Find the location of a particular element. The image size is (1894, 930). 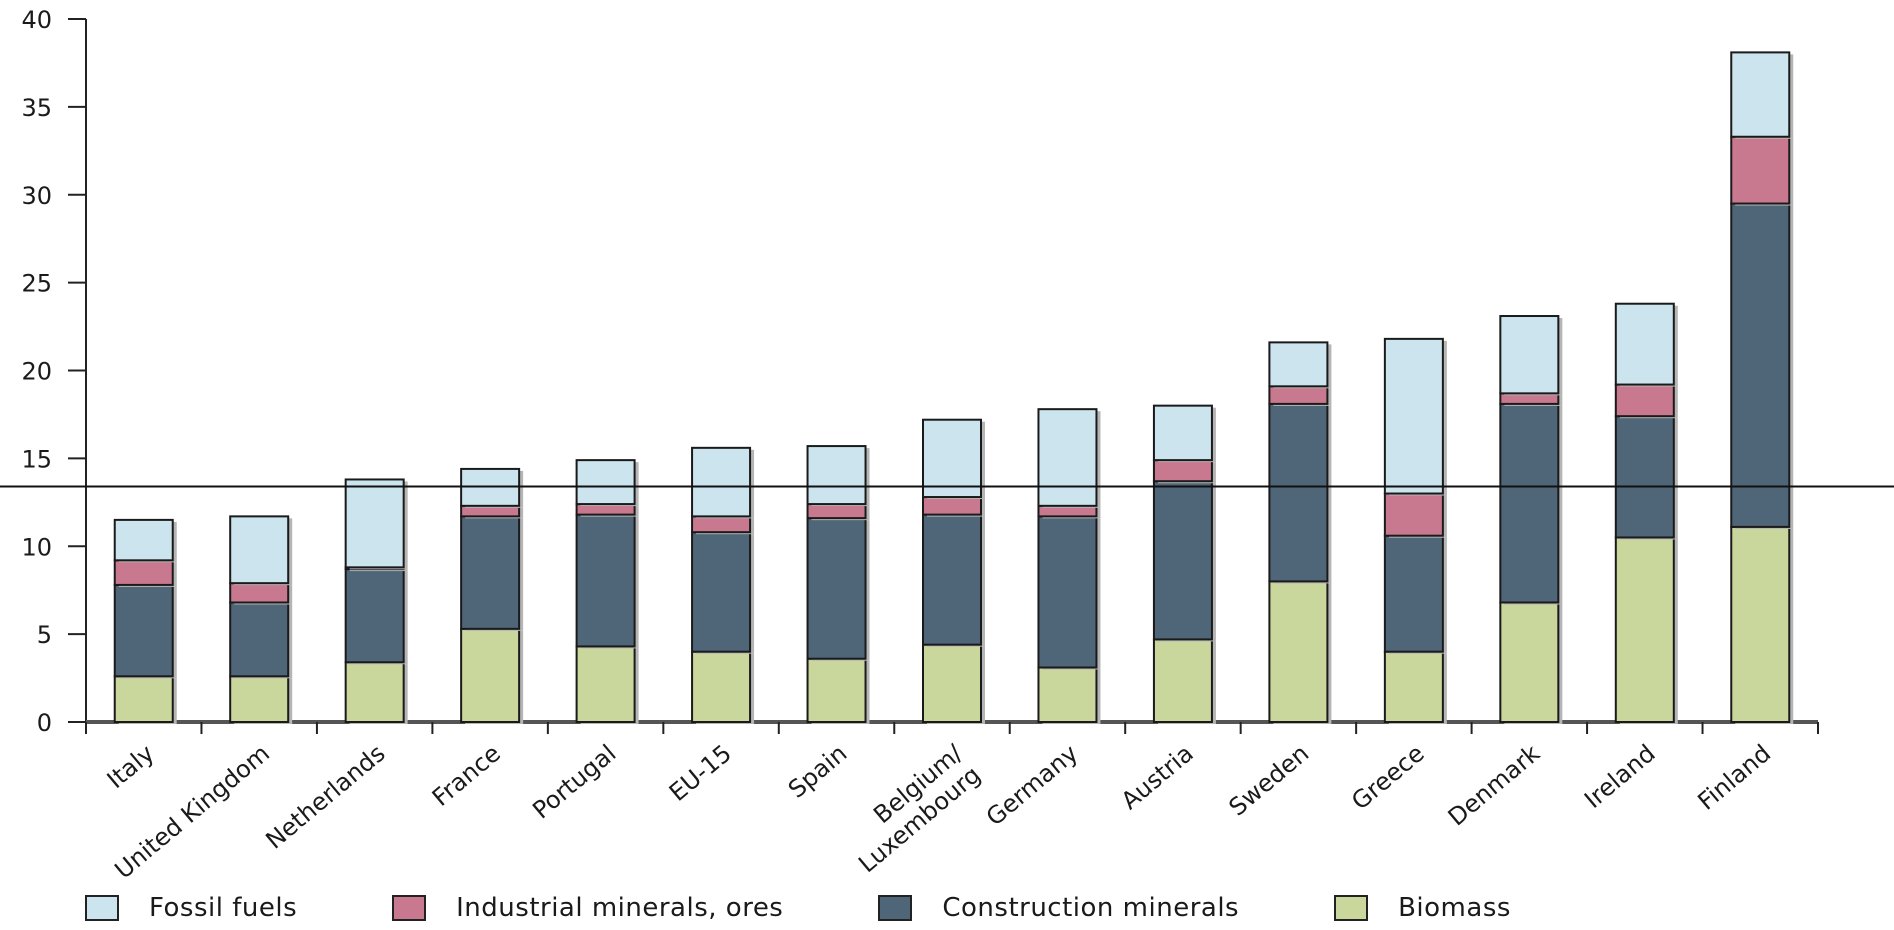

bar-group-france is located at coordinates (492, 595).